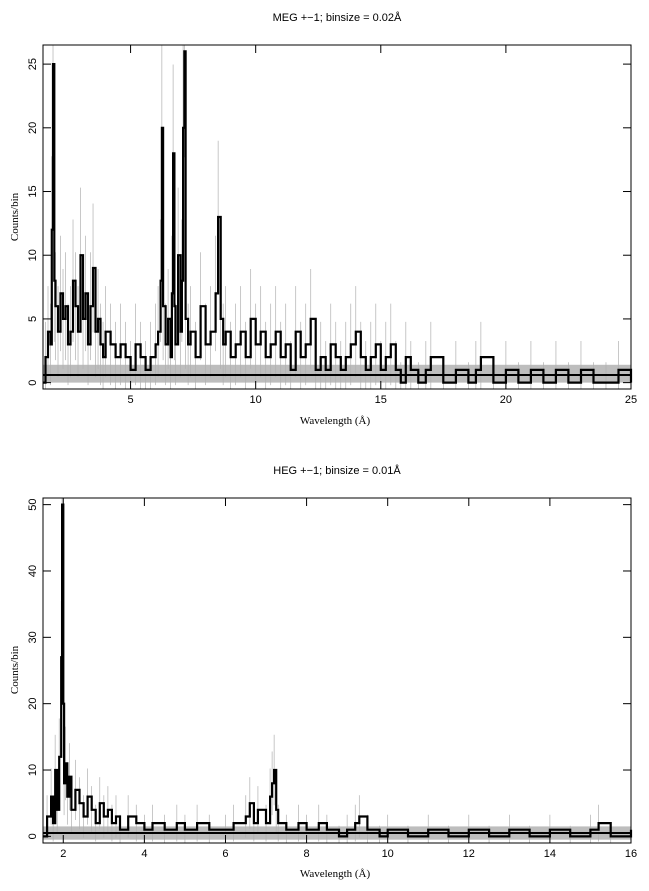 Image resolution: width=649 pixels, height=891 pixels. Describe the element at coordinates (307, 854) in the screenshot. I see `heg-x-tick-label: 8` at that location.